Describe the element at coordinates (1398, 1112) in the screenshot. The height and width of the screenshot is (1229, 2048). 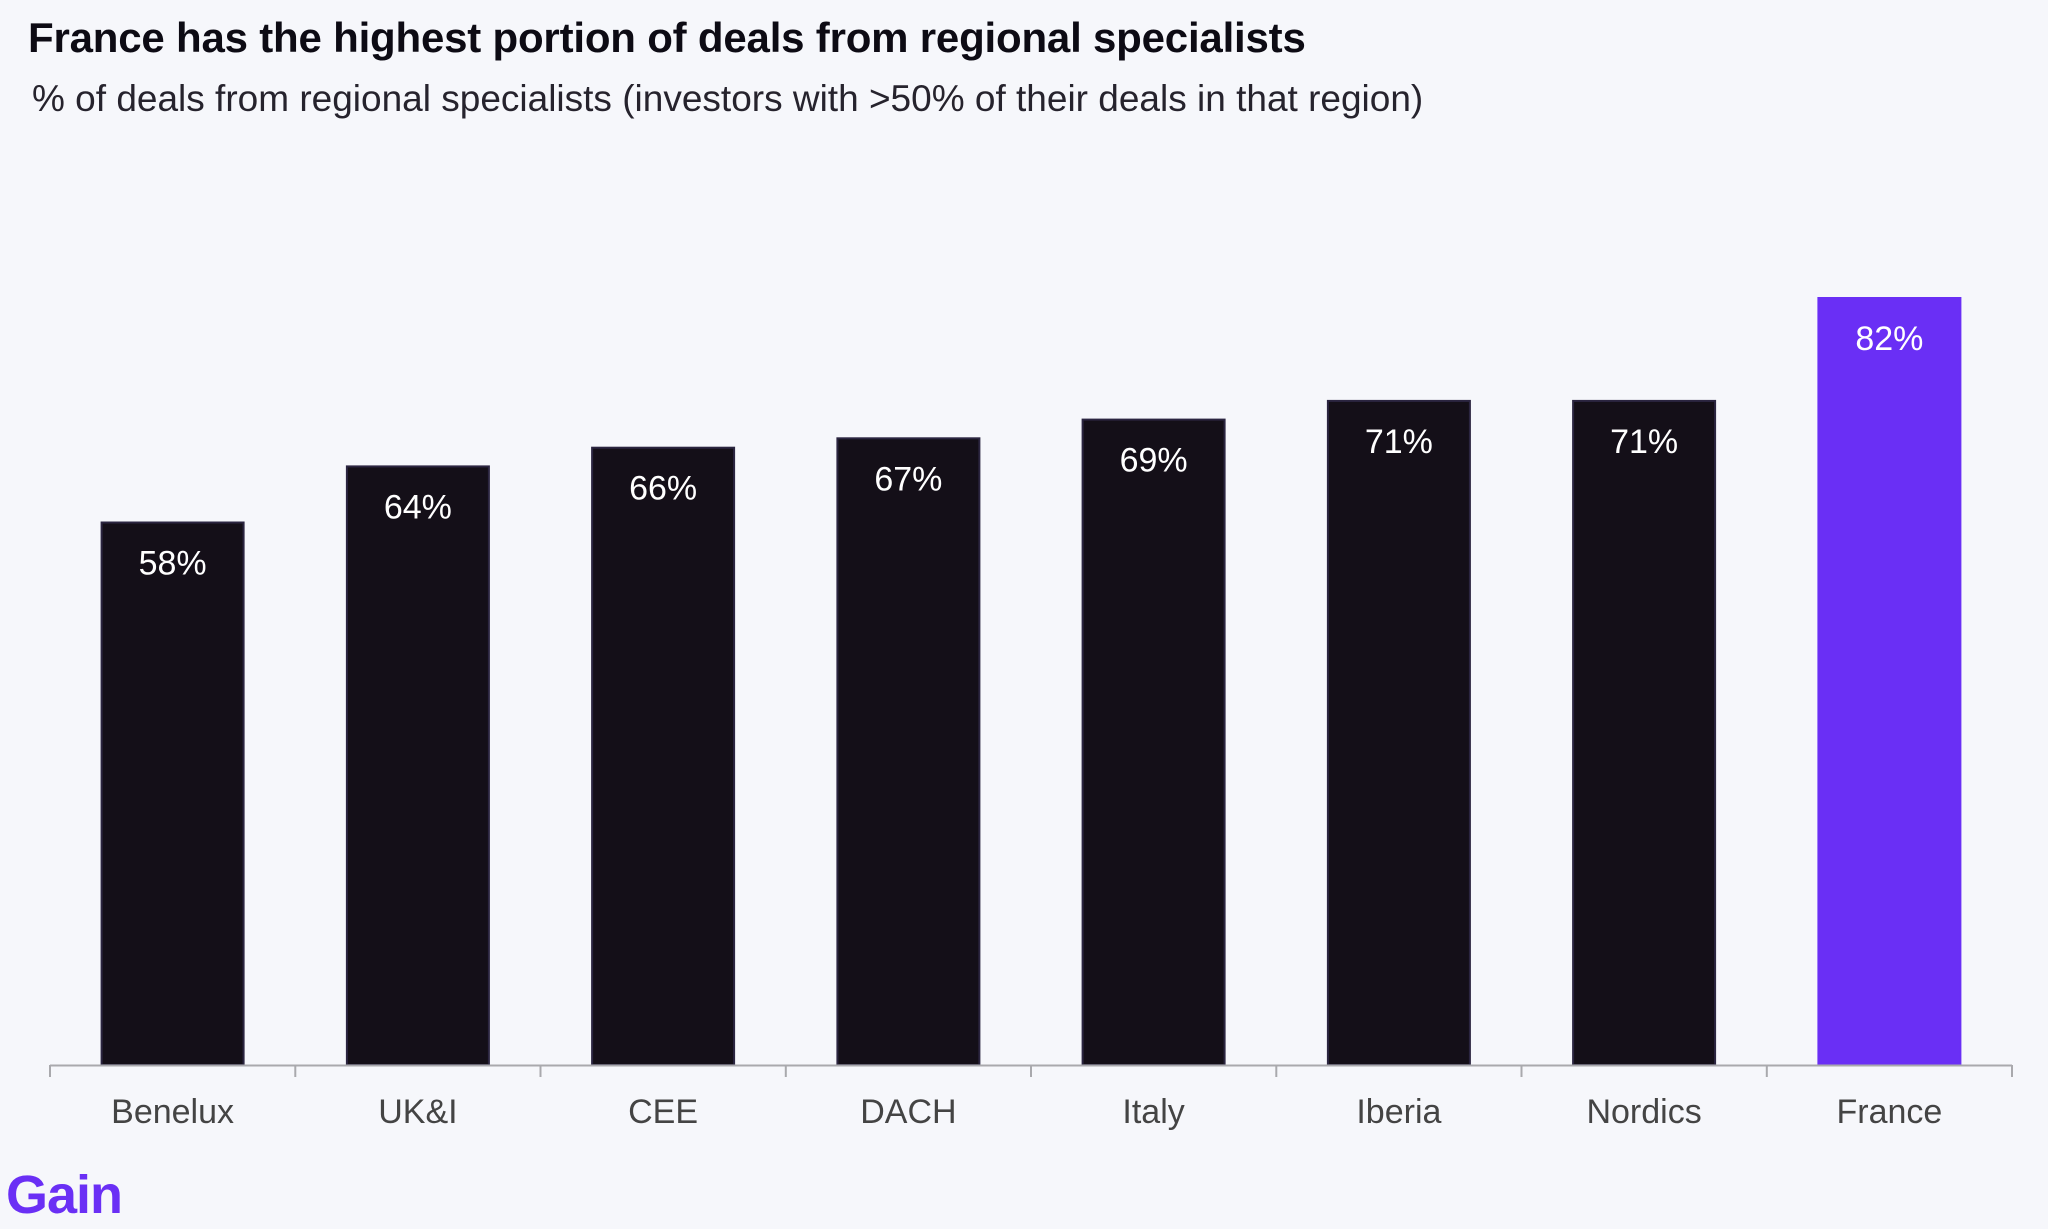
I see `x-tick-label: Iberia` at that location.